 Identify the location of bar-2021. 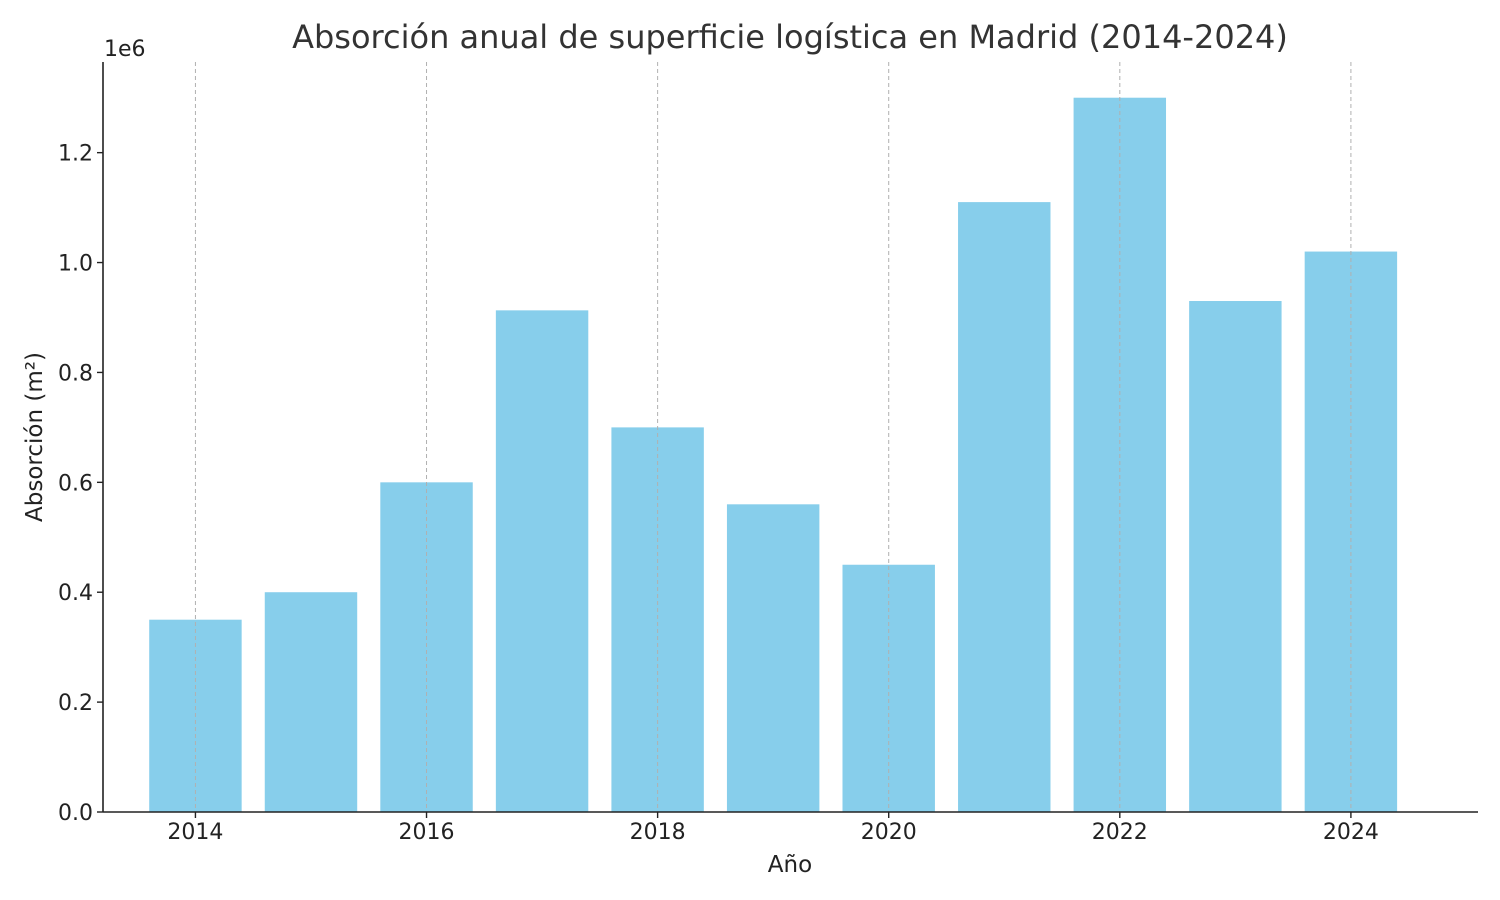
(1004, 507).